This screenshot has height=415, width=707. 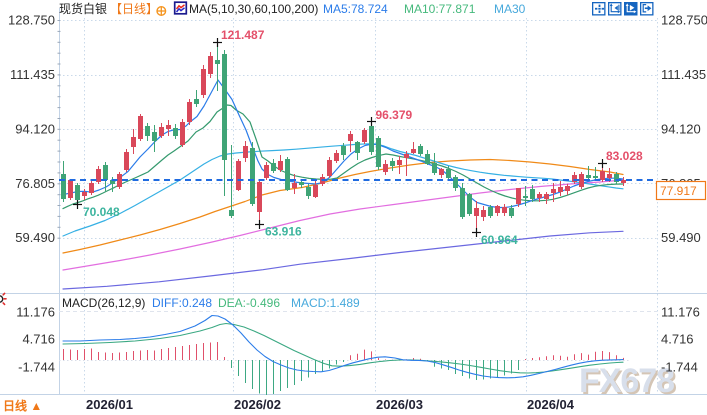 I want to click on svg-text: 60.964, so click(x=499, y=240).